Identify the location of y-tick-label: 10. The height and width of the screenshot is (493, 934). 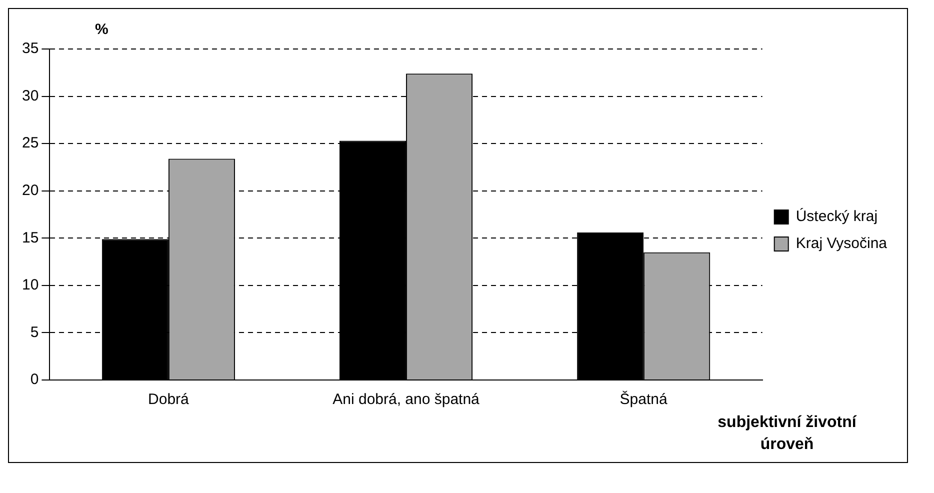
(30, 285).